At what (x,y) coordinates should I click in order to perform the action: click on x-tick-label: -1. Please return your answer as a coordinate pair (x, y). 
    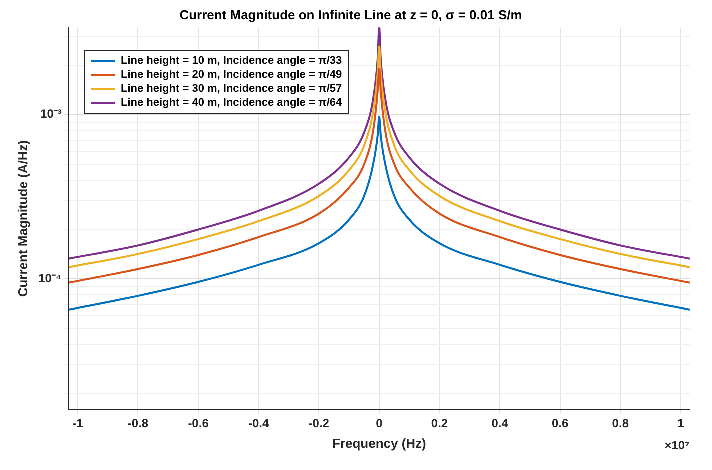
    Looking at the image, I should click on (78, 423).